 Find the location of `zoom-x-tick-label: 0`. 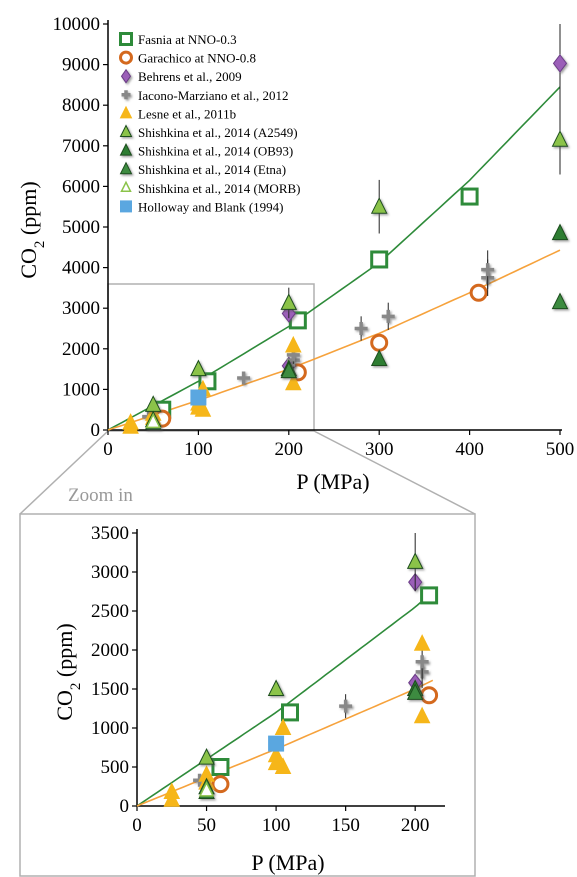

zoom-x-tick-label: 0 is located at coordinates (137, 825).